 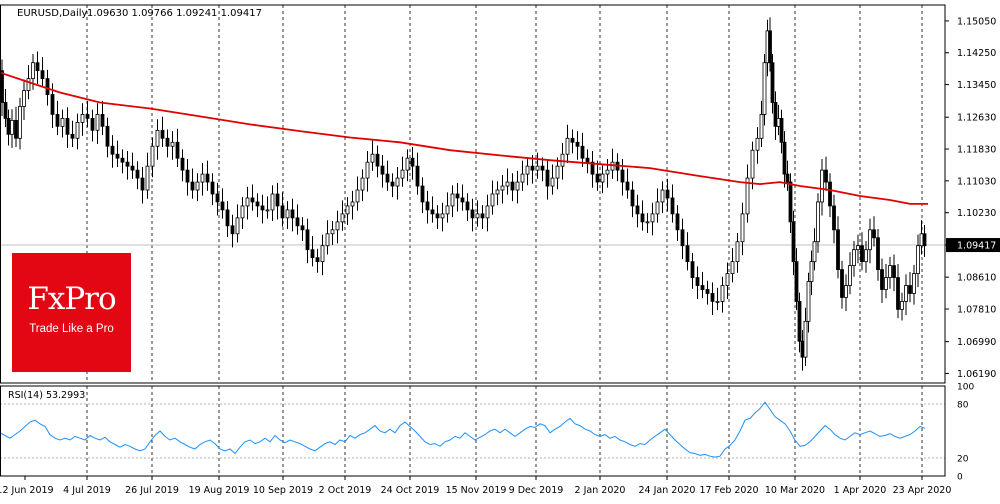 I want to click on x-tick-label: 2 Jan 2020, so click(x=600, y=490).